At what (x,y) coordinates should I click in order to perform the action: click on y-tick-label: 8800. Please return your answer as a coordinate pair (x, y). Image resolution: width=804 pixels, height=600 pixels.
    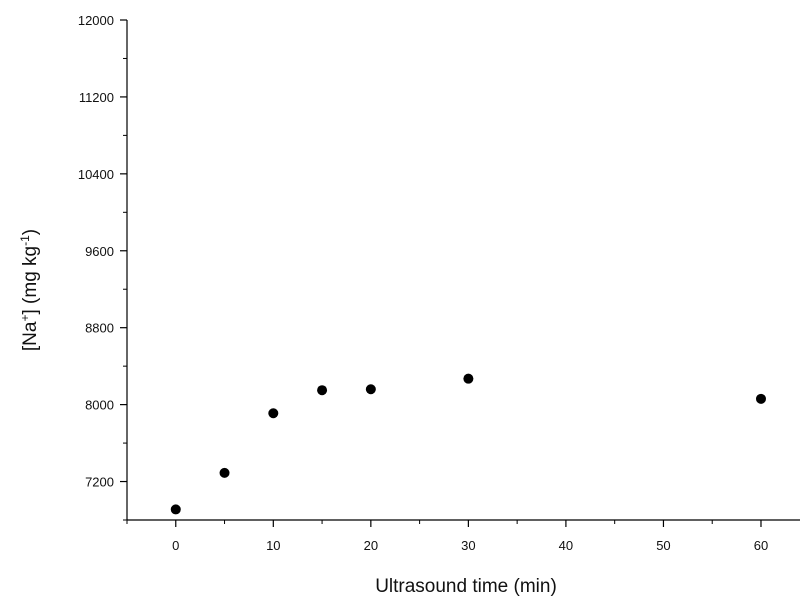
    Looking at the image, I should click on (99, 328).